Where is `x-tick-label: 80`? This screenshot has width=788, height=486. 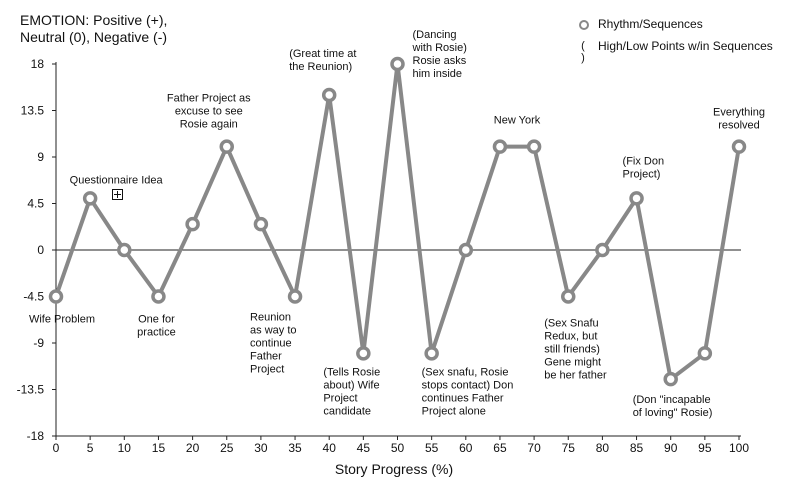 x-tick-label: 80 is located at coordinates (603, 448).